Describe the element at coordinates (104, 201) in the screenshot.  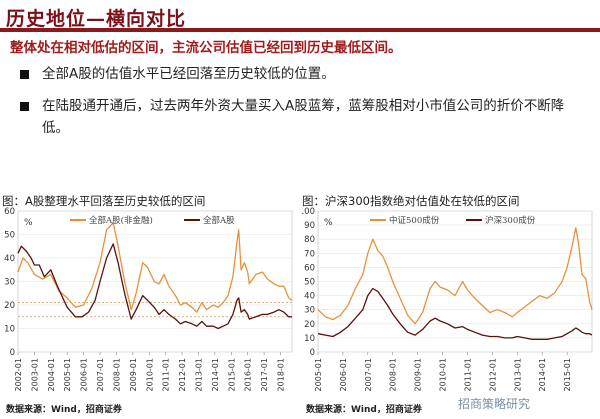
I see `chart-left-title: 图：A股整理水平回落至历史较低的区间` at that location.